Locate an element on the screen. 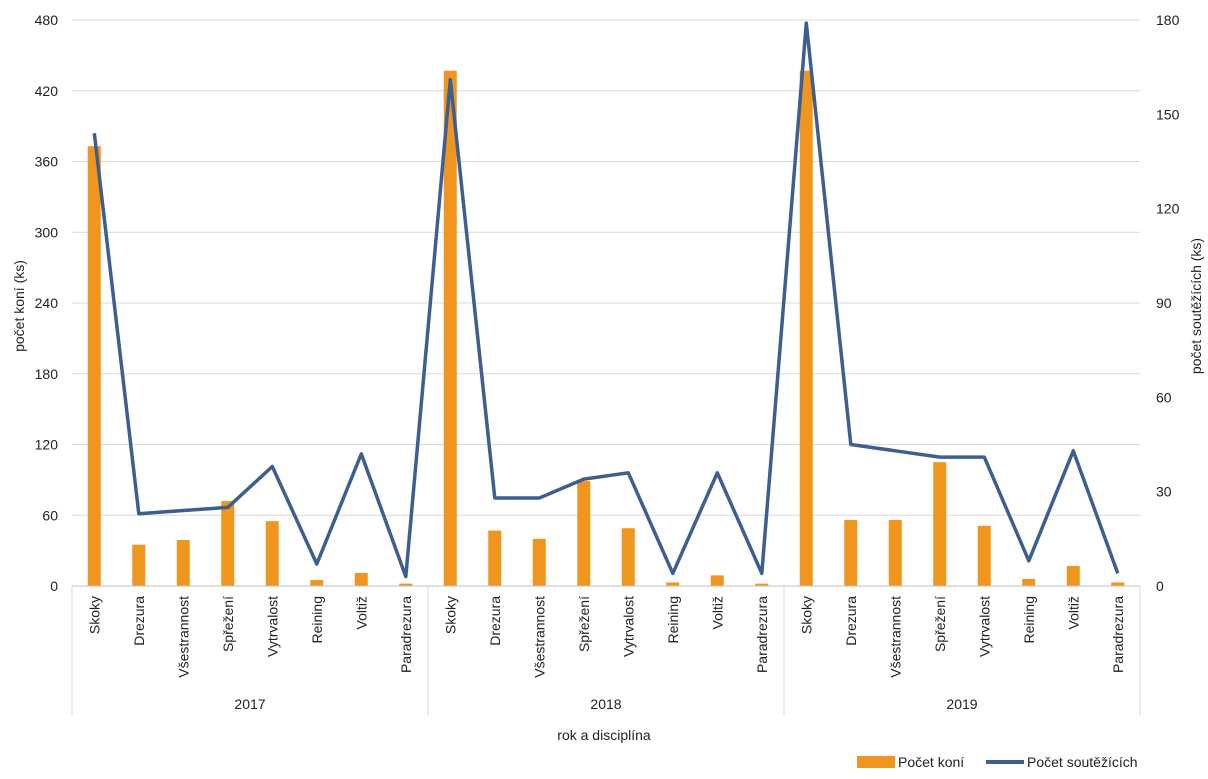 Image resolution: width=1208 pixels, height=779 pixels. y-tick-label: 240 is located at coordinates (47, 303).